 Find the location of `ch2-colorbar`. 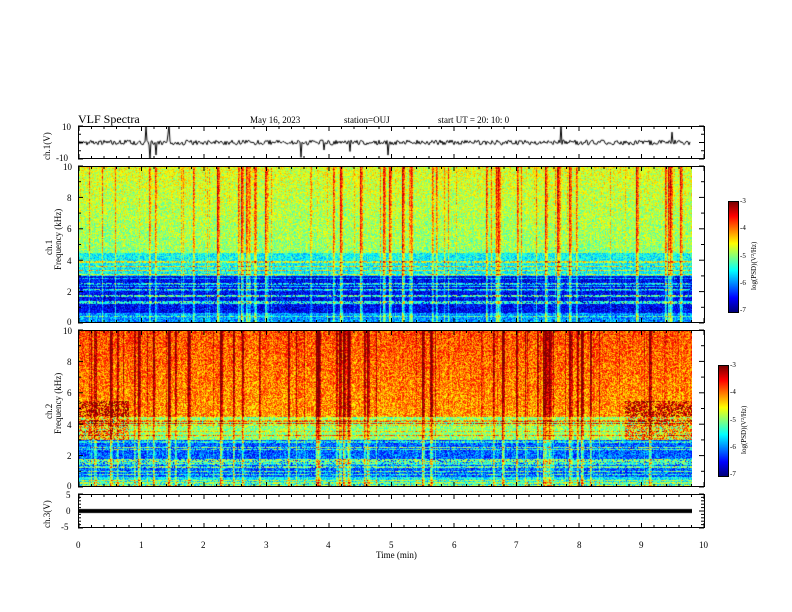

ch2-colorbar is located at coordinates (723, 421).